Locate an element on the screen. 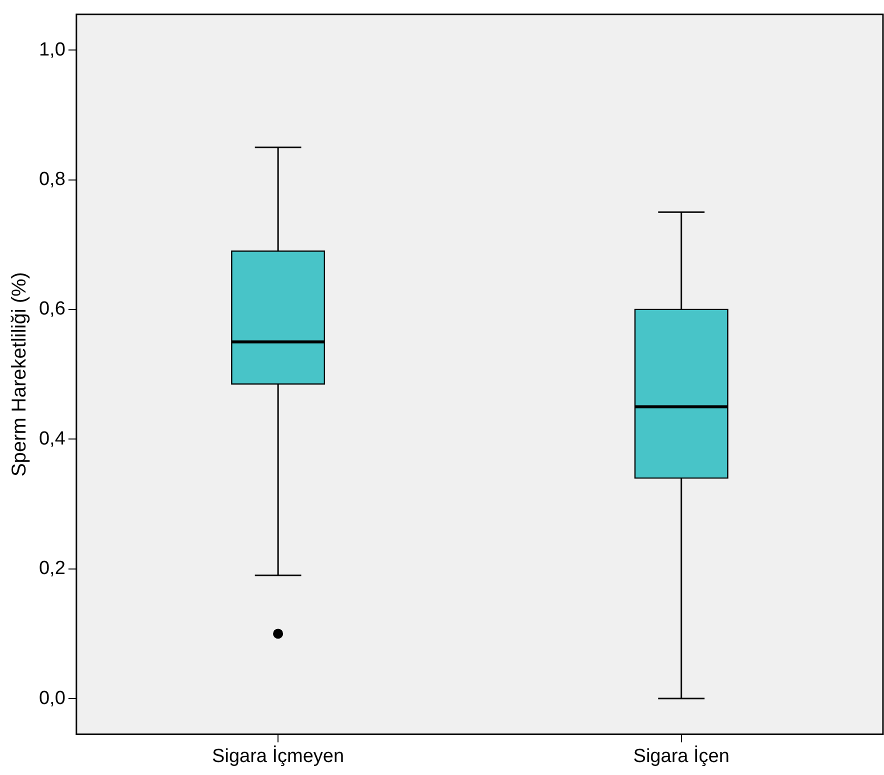  y-tick-label: 0,8 is located at coordinates (52, 179).